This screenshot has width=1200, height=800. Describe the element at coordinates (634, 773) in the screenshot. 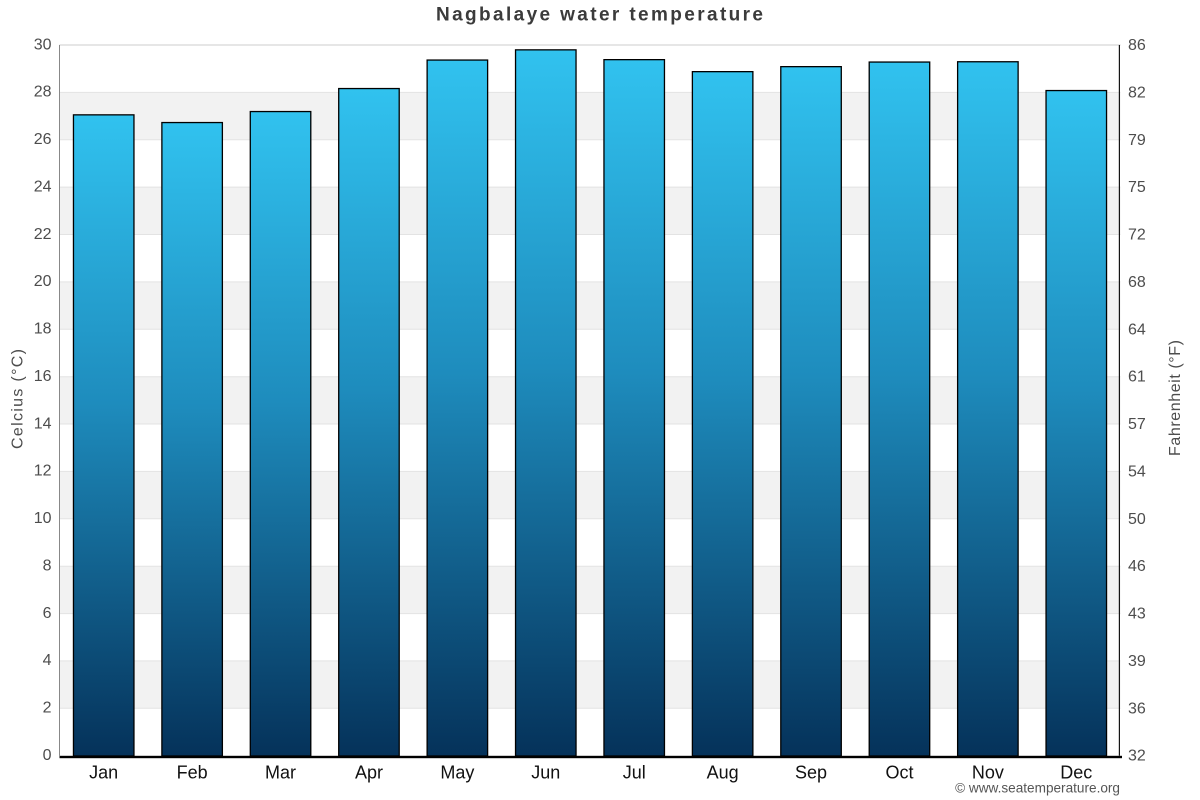

I see `svg-text: Jul` at that location.